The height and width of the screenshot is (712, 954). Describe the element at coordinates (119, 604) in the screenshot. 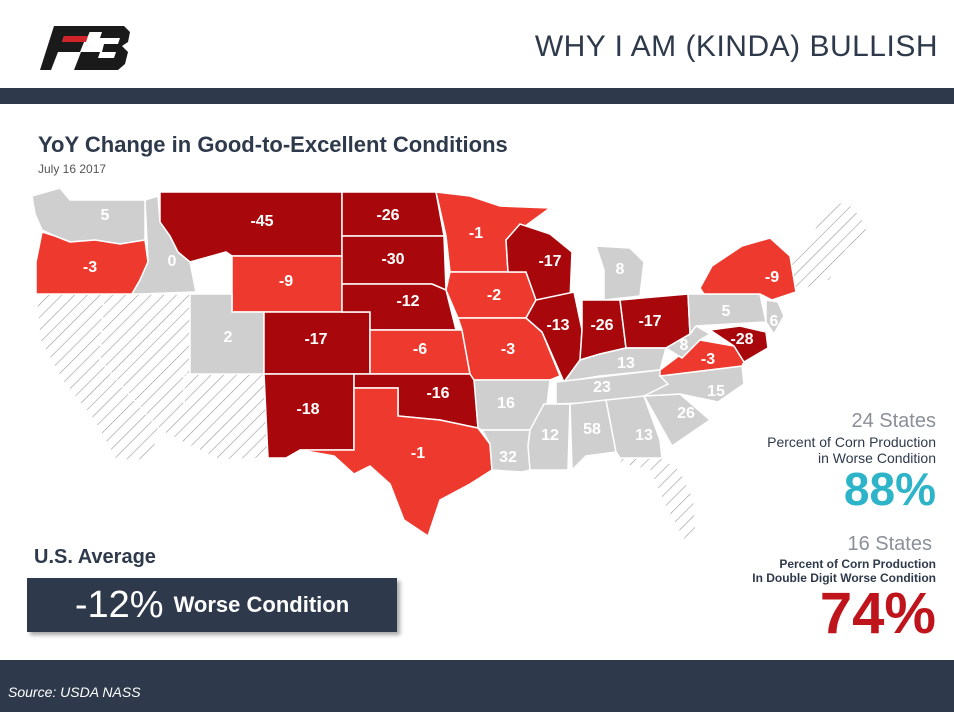

I see `us-average-value: -12%` at that location.